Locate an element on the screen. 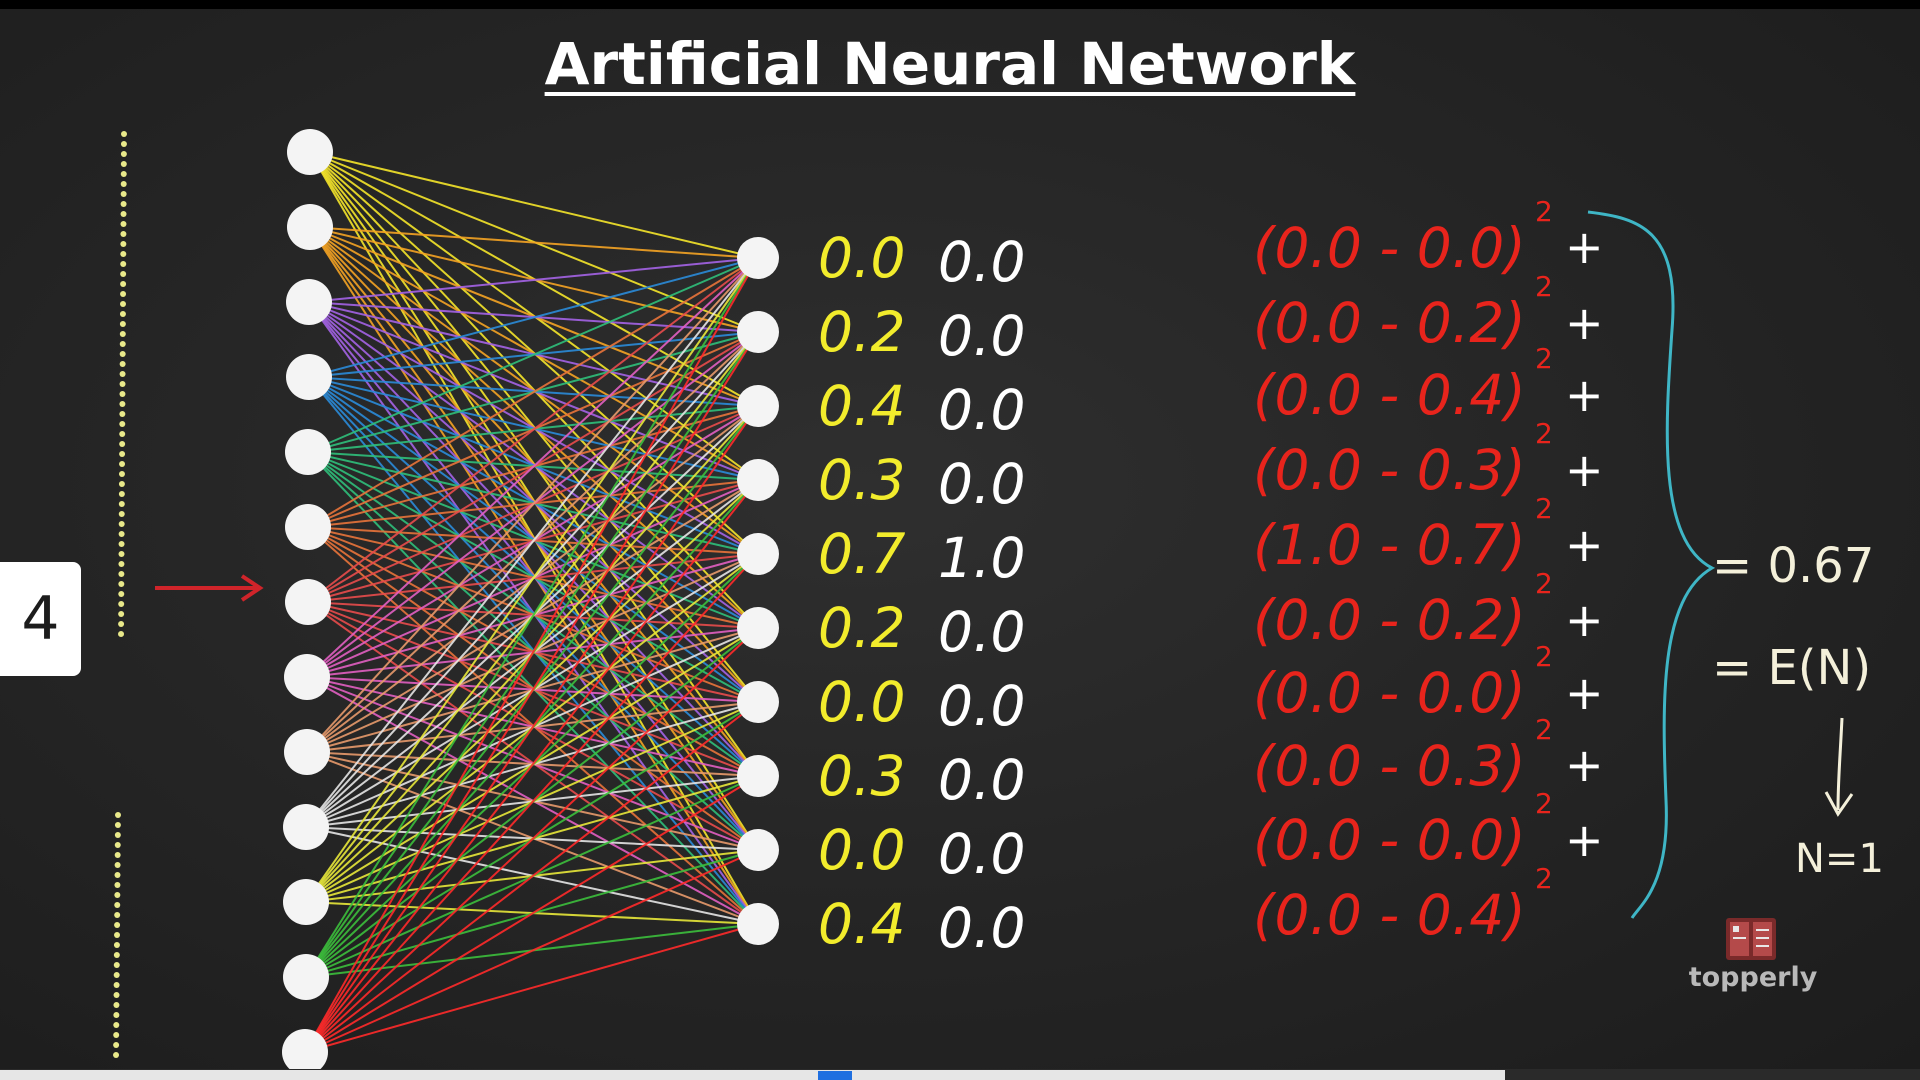 The width and height of the screenshot is (1920, 1080). timeline-track is located at coordinates (752, 1075).